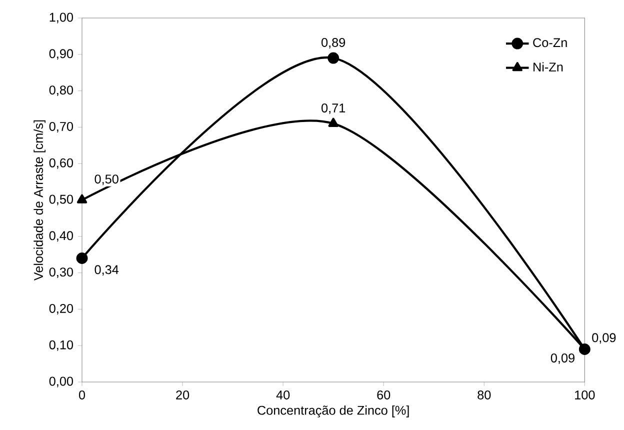 The image size is (624, 430). What do you see at coordinates (548, 67) in the screenshot?
I see `legend-label: Ni-Zn` at bounding box center [548, 67].